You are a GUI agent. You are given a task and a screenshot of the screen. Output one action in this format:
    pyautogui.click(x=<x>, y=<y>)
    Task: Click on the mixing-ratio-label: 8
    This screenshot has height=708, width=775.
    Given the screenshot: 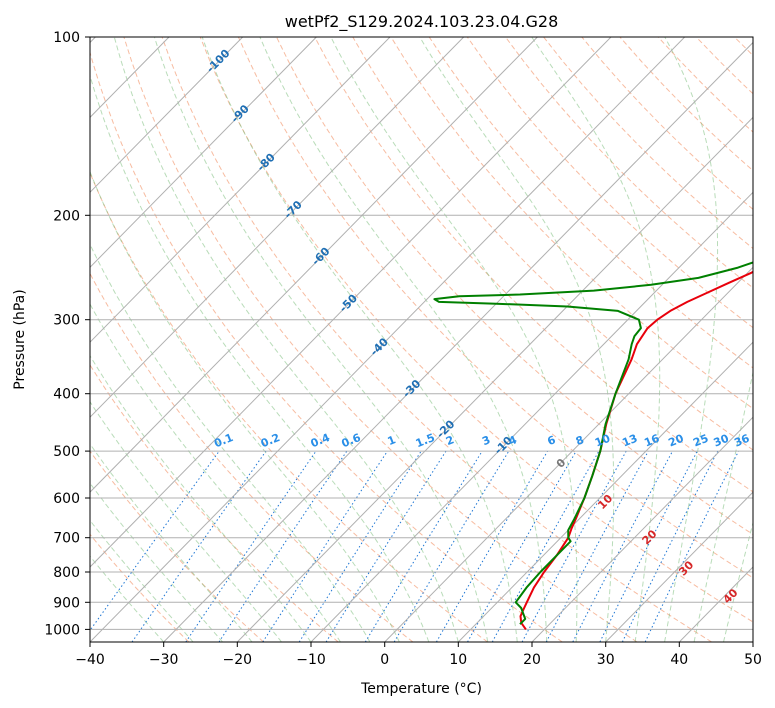 What is the action you would take?
    pyautogui.click(x=580, y=440)
    